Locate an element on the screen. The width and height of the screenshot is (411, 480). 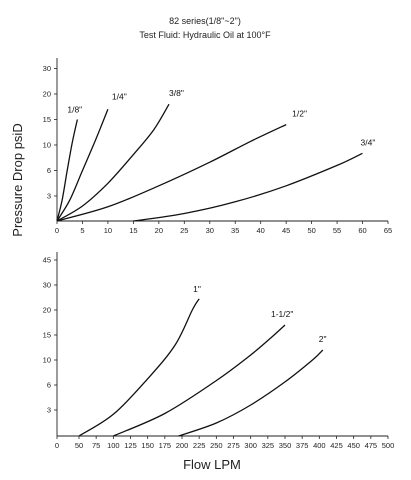
x-tick-label: 325 is located at coordinates (268, 445).